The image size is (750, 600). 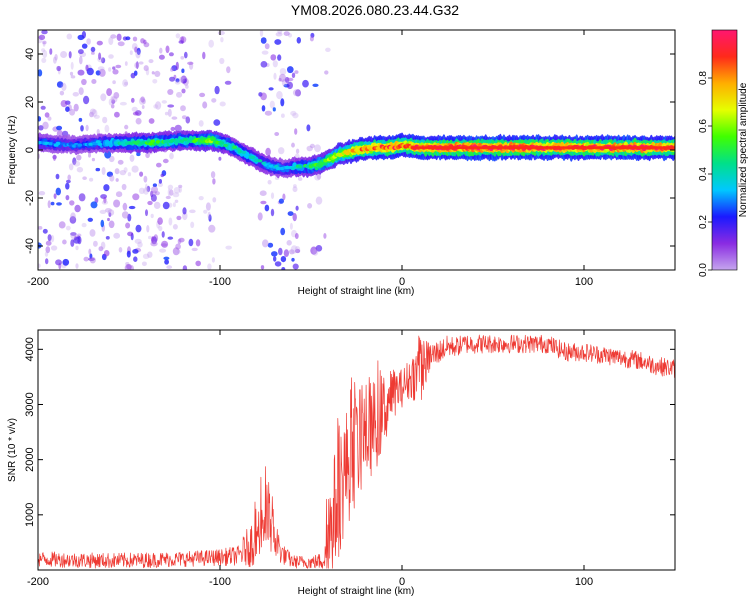 What do you see at coordinates (703, 78) in the screenshot?
I see `colorbar-tick-label: 0.8` at bounding box center [703, 78].